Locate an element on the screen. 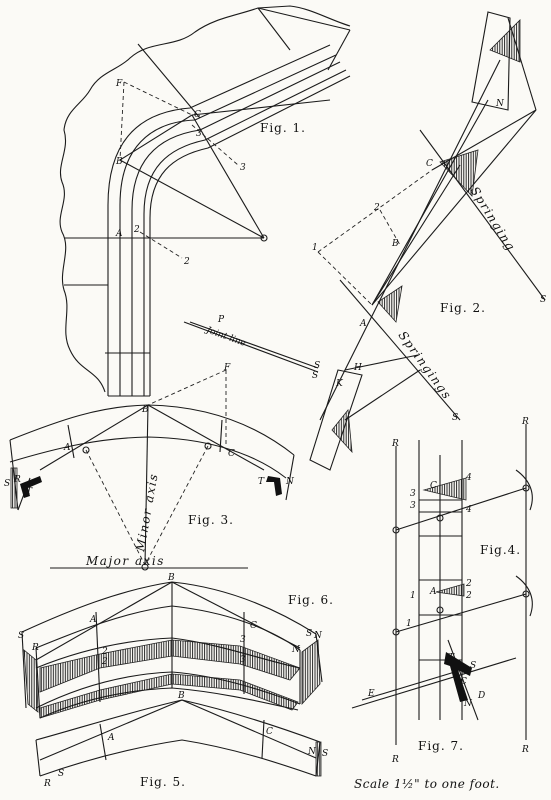  fig3-chord-left is located at coordinates (94, 437).